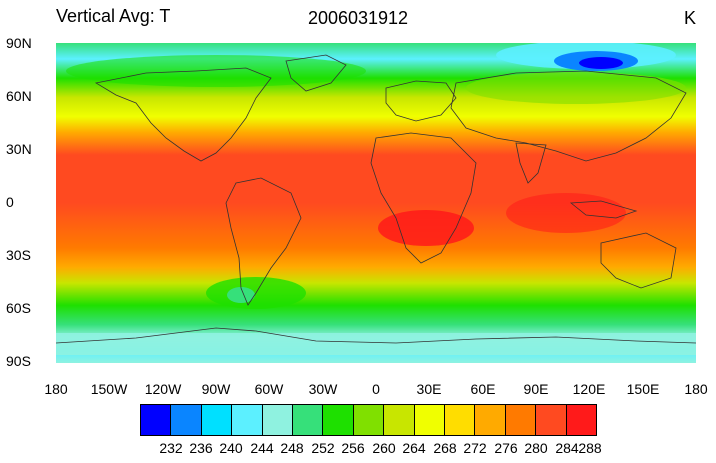 Image resolution: width=716 pixels, height=463 pixels. I want to click on colorbar-label: 256, so click(353, 448).